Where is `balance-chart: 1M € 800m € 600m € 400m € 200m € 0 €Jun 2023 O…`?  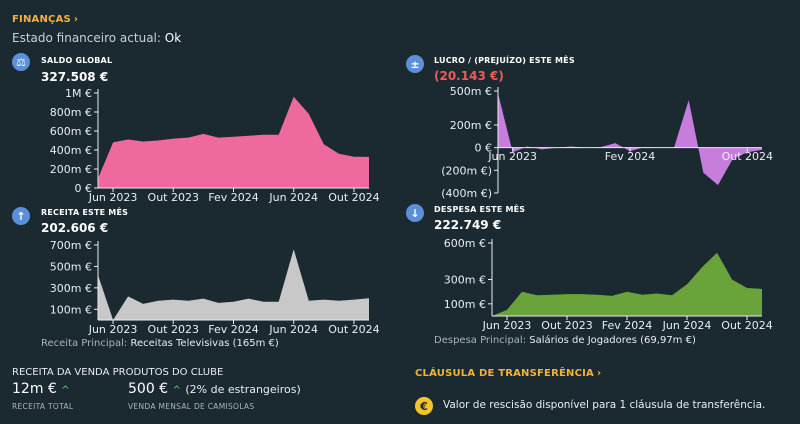 balance-chart: 1M € 800m € 600m € 400m € 200m € 0 €Jun 2023 O… is located at coordinates (215, 145).